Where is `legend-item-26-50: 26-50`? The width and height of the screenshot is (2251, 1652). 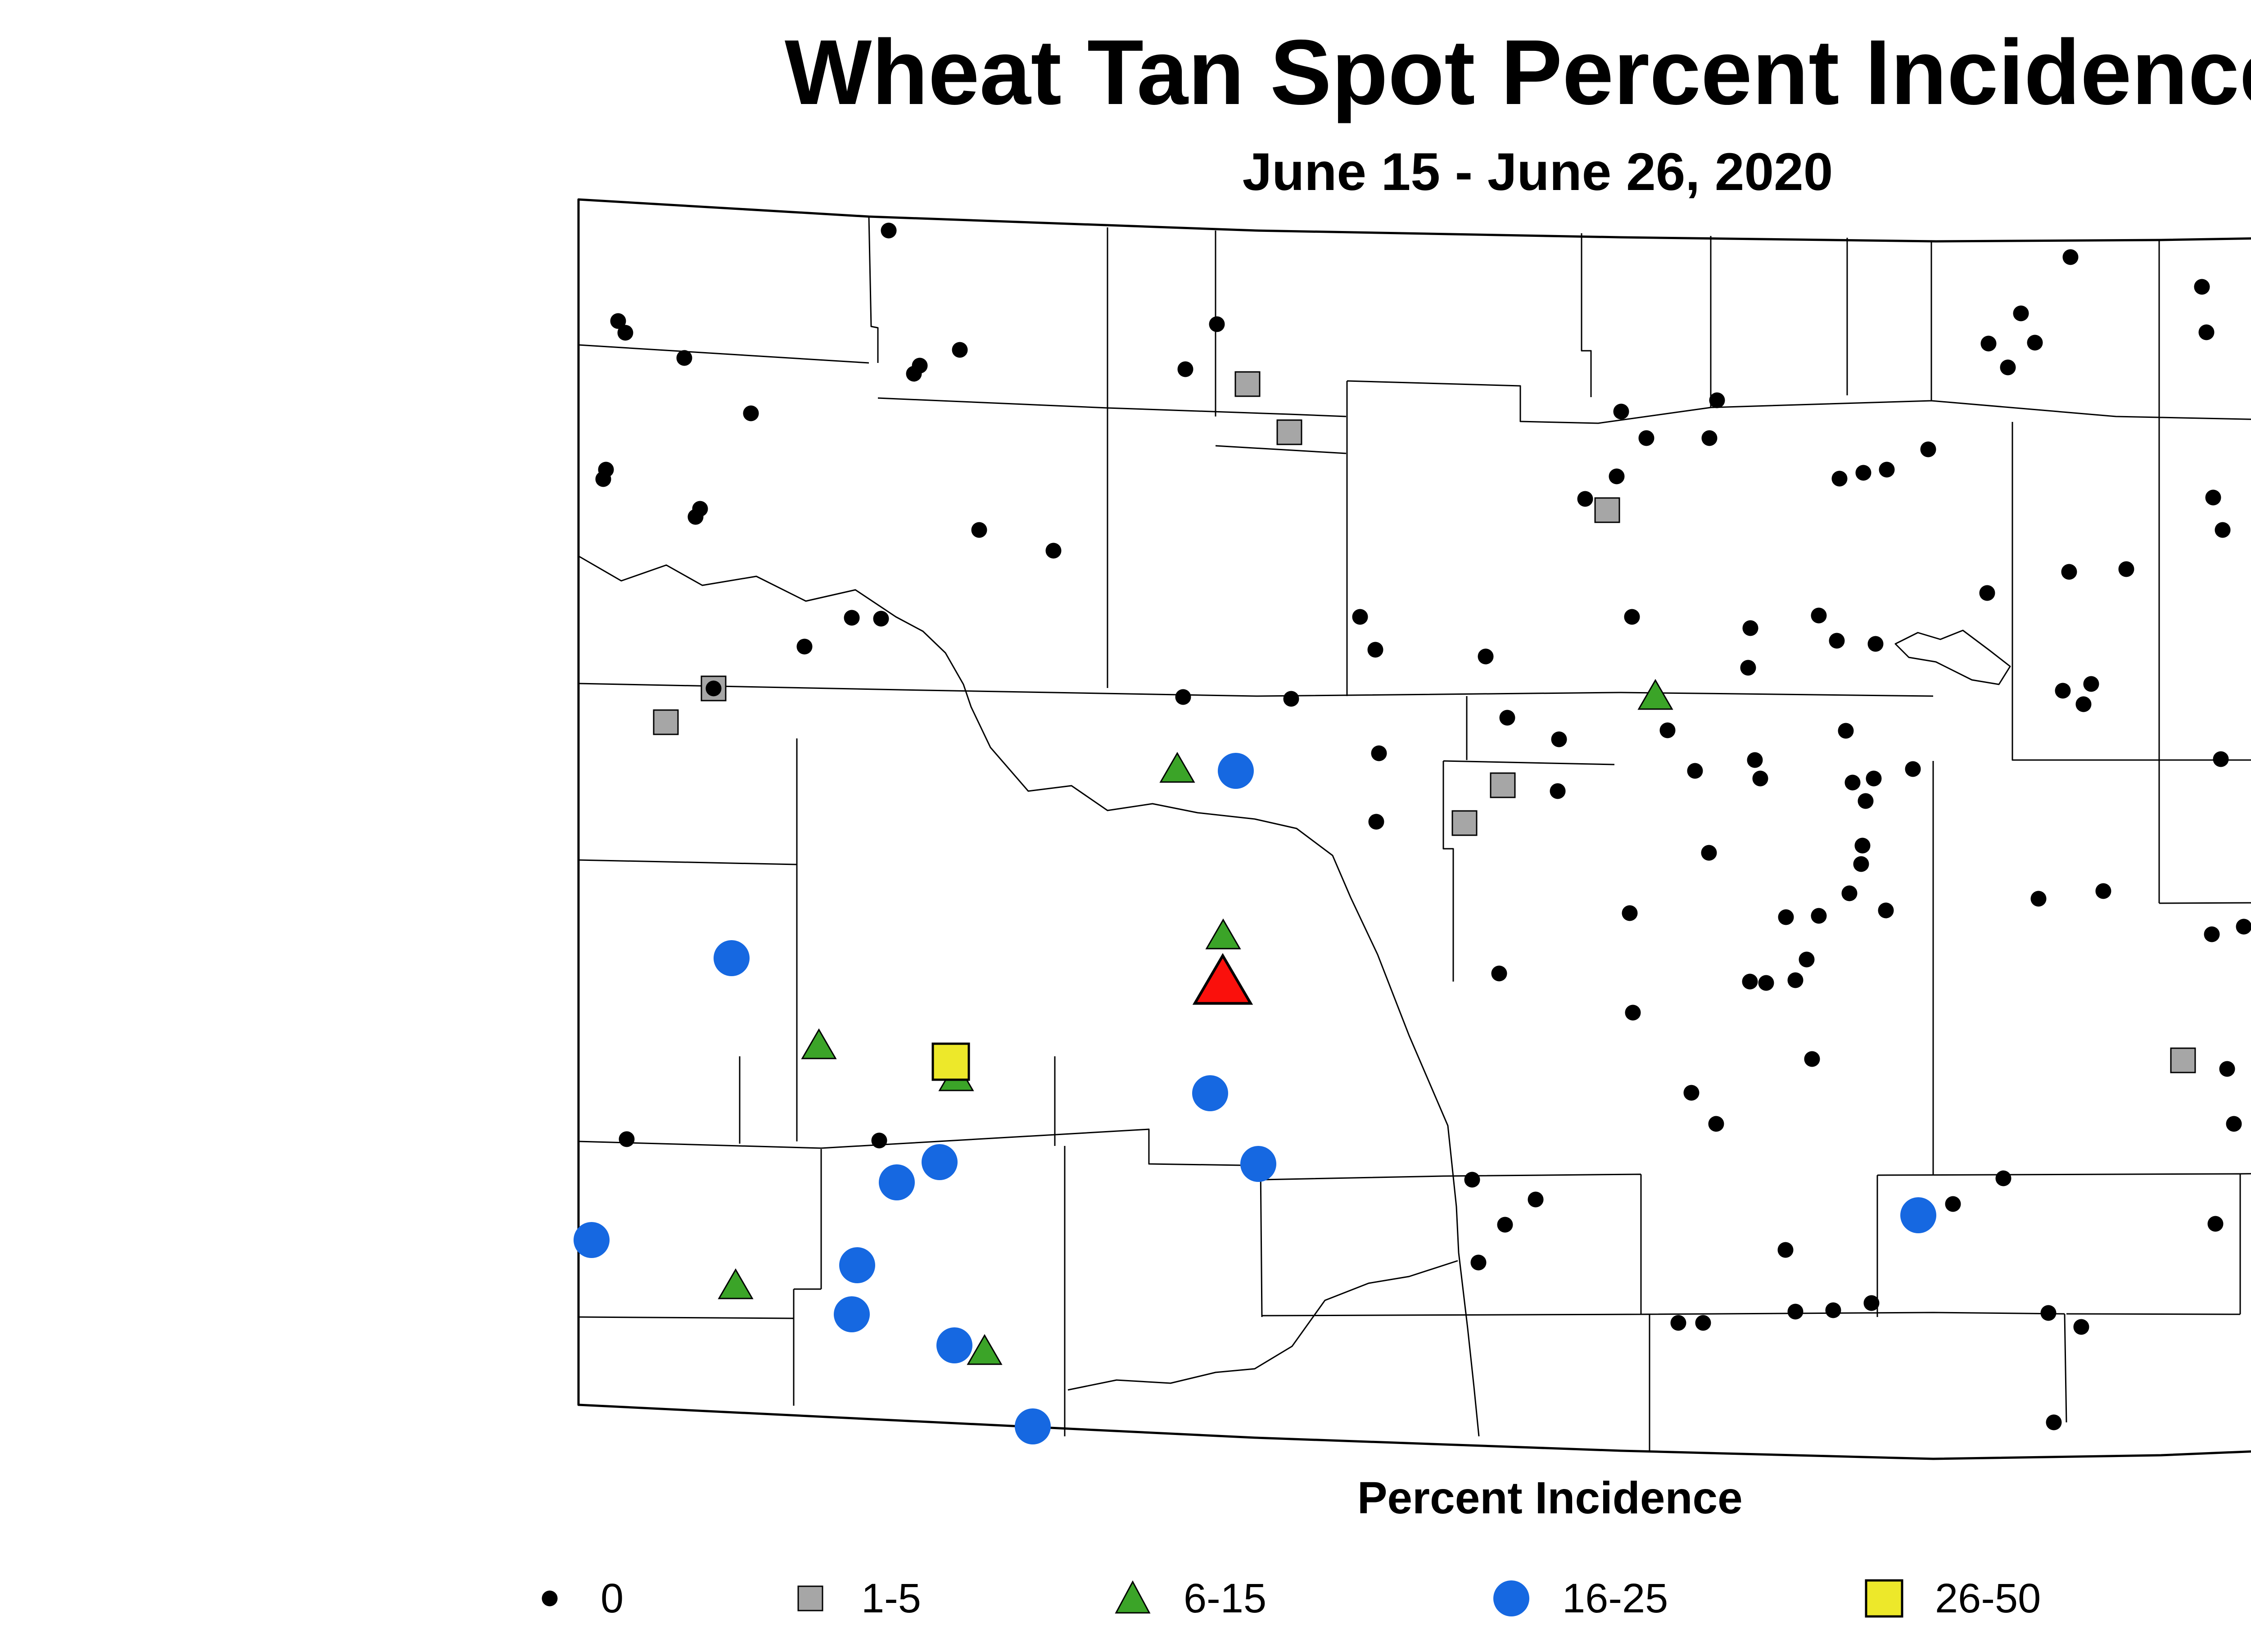 legend-item-26-50: 26-50 is located at coordinates (1946, 1598).